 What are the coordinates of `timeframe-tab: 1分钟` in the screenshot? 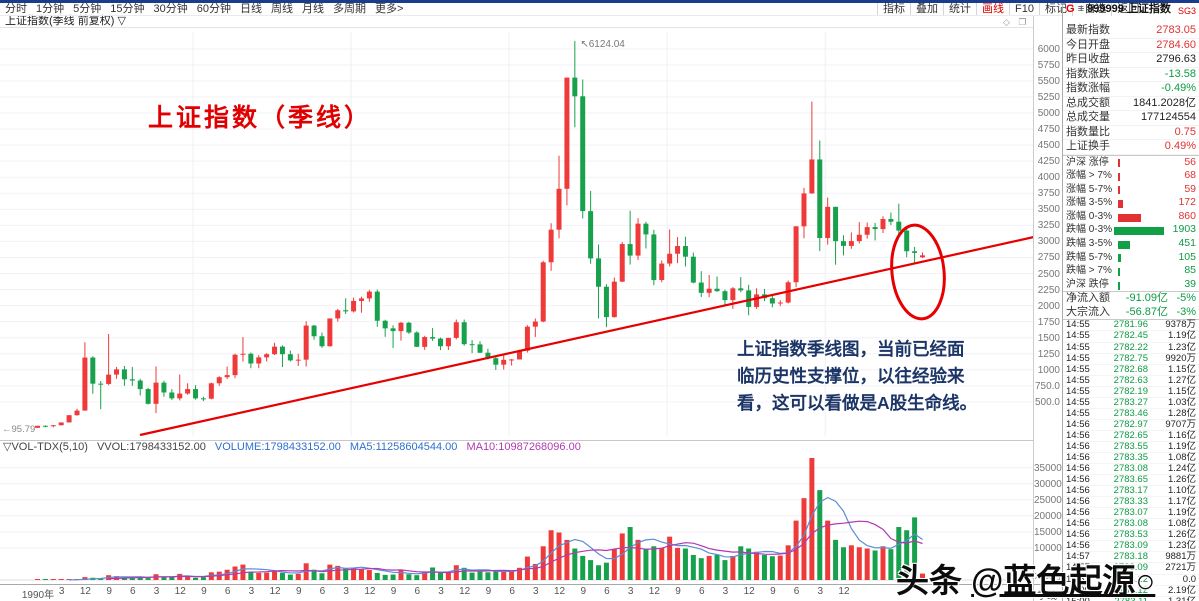 It's located at (50, 9).